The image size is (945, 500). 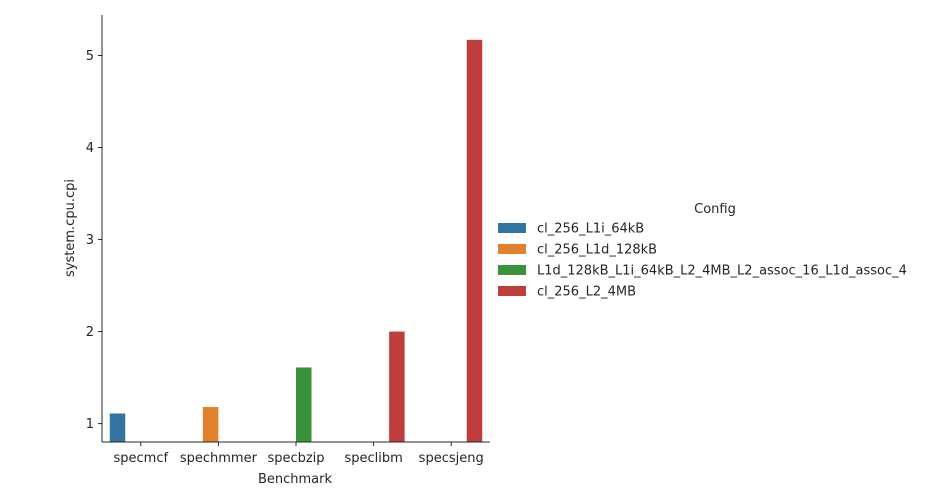 I want to click on x-tick-label: spechmmer, so click(x=219, y=458).